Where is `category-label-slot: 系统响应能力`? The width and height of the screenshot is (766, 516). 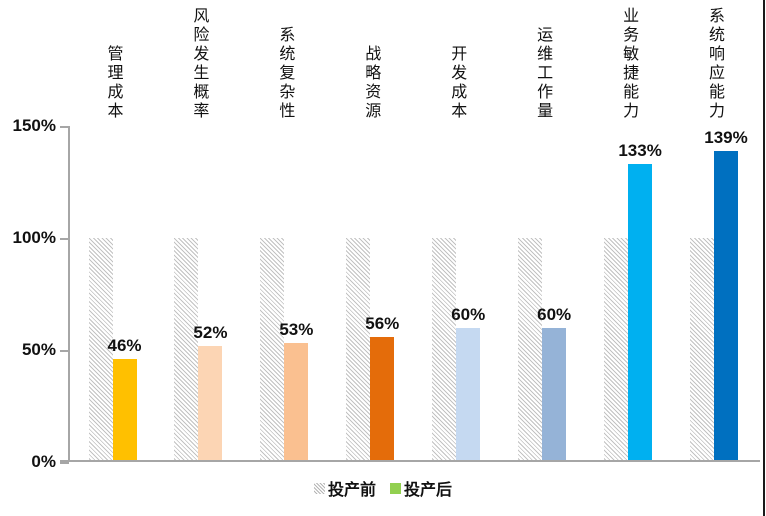
category-label-slot: 系统响应能力 is located at coordinates (714, 60).